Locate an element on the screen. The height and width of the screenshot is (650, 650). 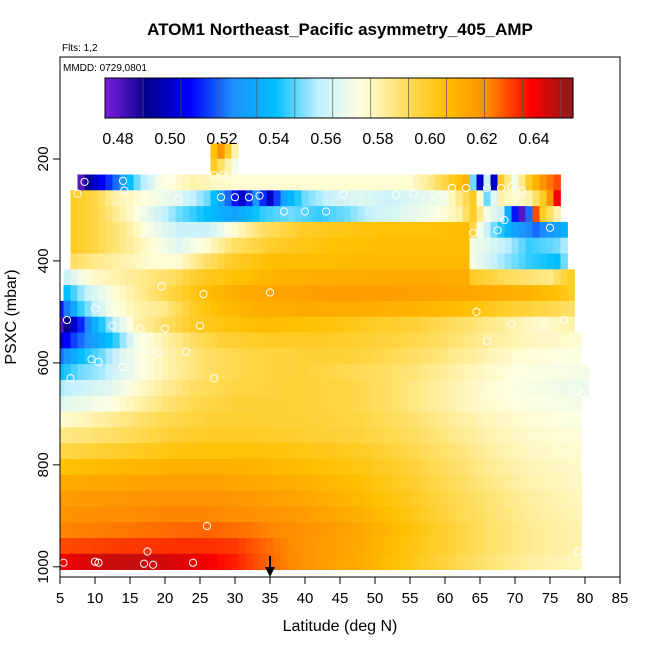
x-tick-label: 60 is located at coordinates (445, 598).